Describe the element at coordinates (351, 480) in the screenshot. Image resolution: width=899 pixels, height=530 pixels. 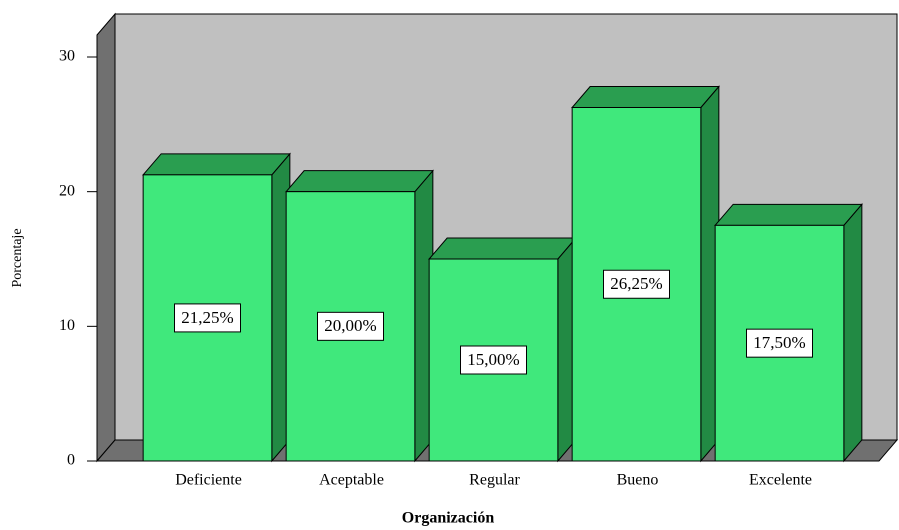
I see `x-tick-label: Aceptable` at that location.